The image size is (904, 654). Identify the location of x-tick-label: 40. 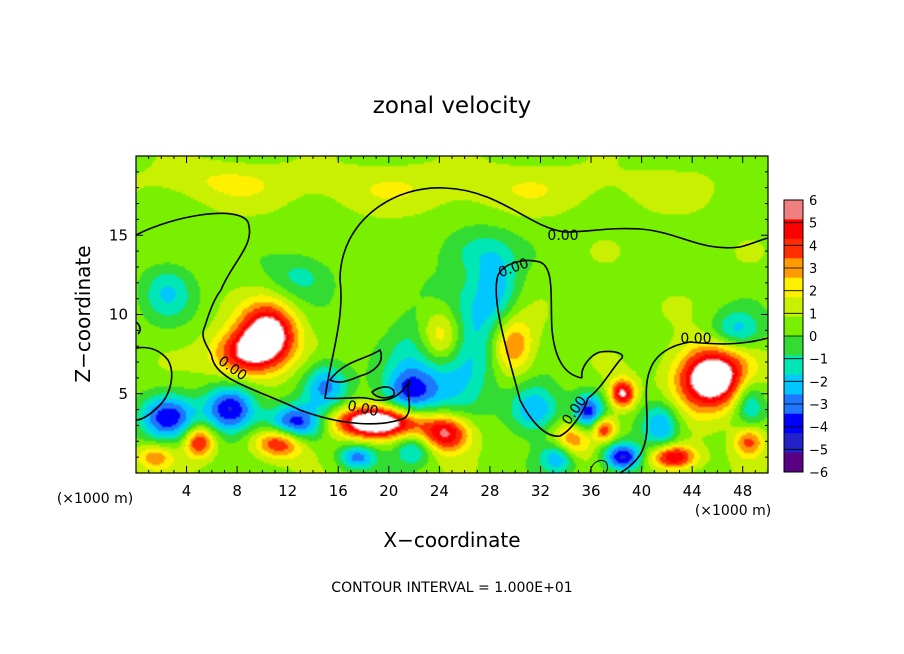
(641, 491).